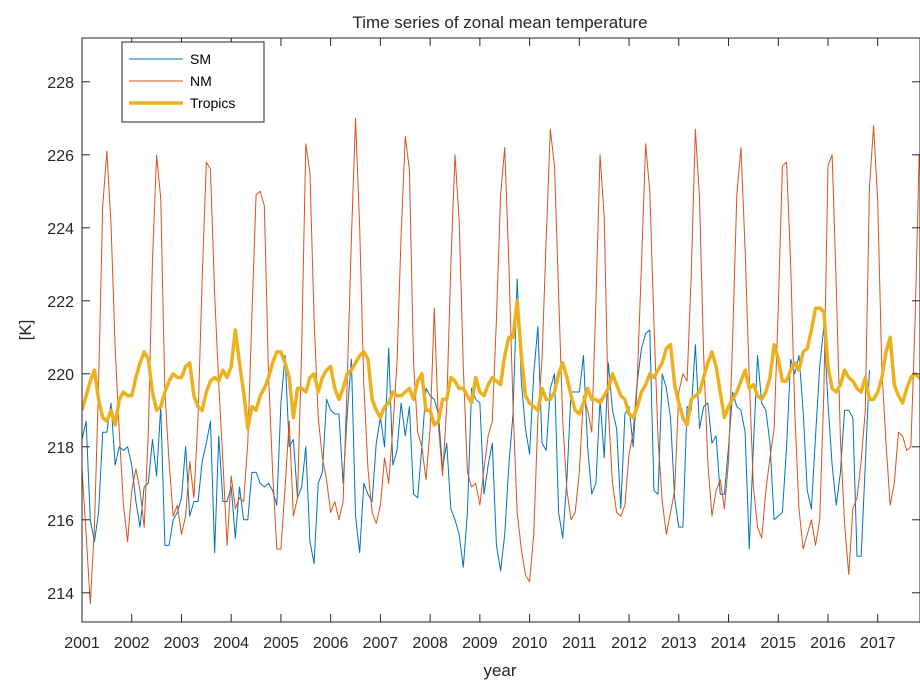 The height and width of the screenshot is (684, 920). I want to click on x-tick-label: 2003, so click(182, 643).